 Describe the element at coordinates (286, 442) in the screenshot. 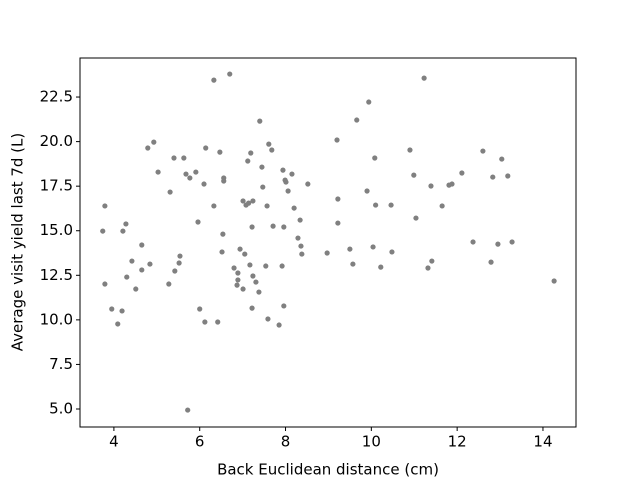

I see `x-tick-label: 8` at that location.